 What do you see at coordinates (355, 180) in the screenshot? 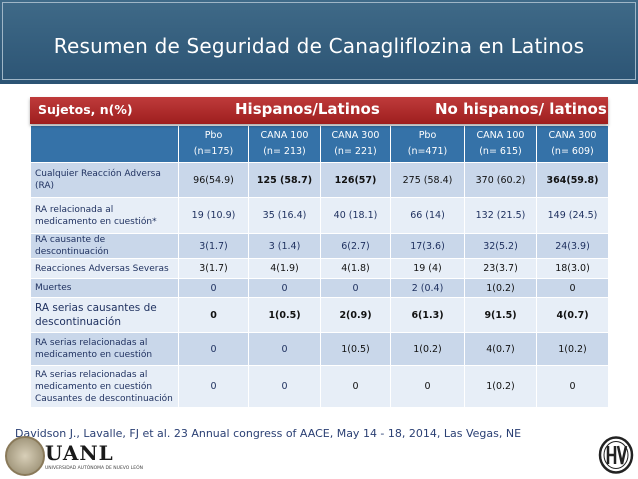
I see `table-cell: 126(57)` at bounding box center [355, 180].